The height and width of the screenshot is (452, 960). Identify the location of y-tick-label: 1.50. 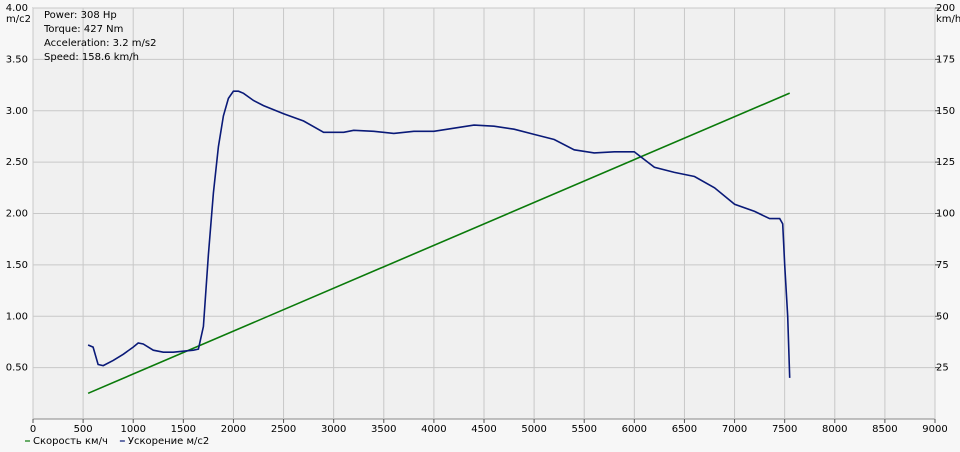
(17, 265).